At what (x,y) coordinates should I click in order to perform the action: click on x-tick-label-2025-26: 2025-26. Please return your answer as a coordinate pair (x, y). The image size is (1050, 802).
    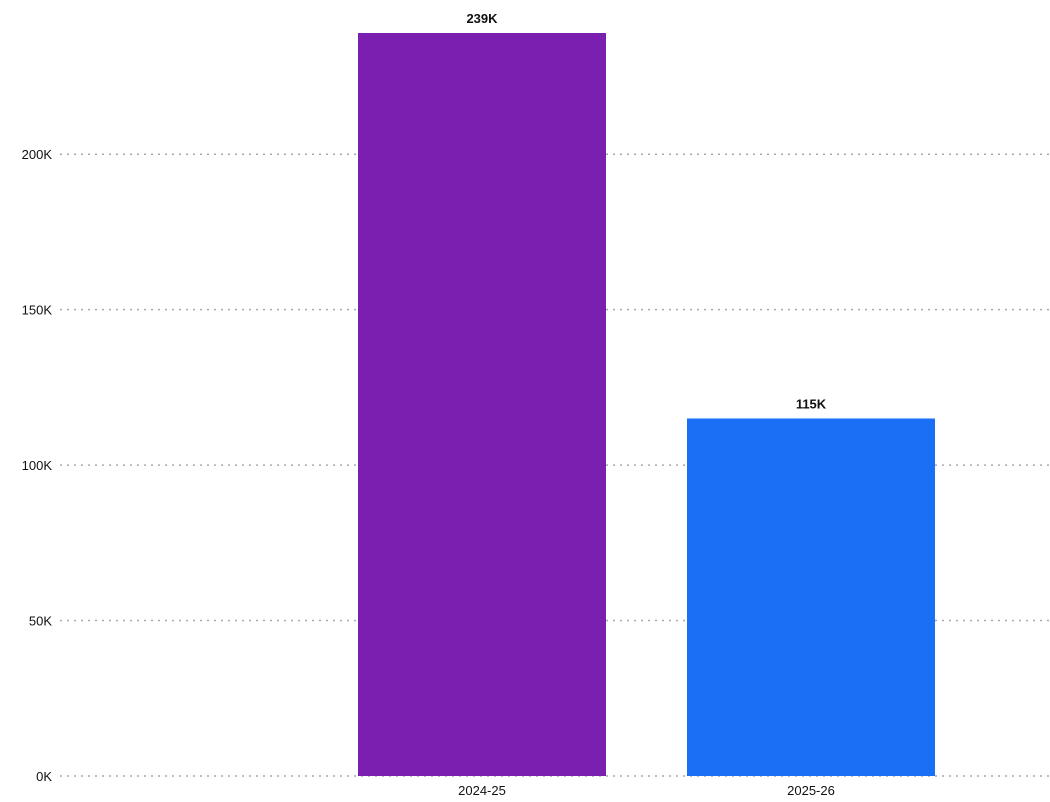
    Looking at the image, I should click on (811, 790).